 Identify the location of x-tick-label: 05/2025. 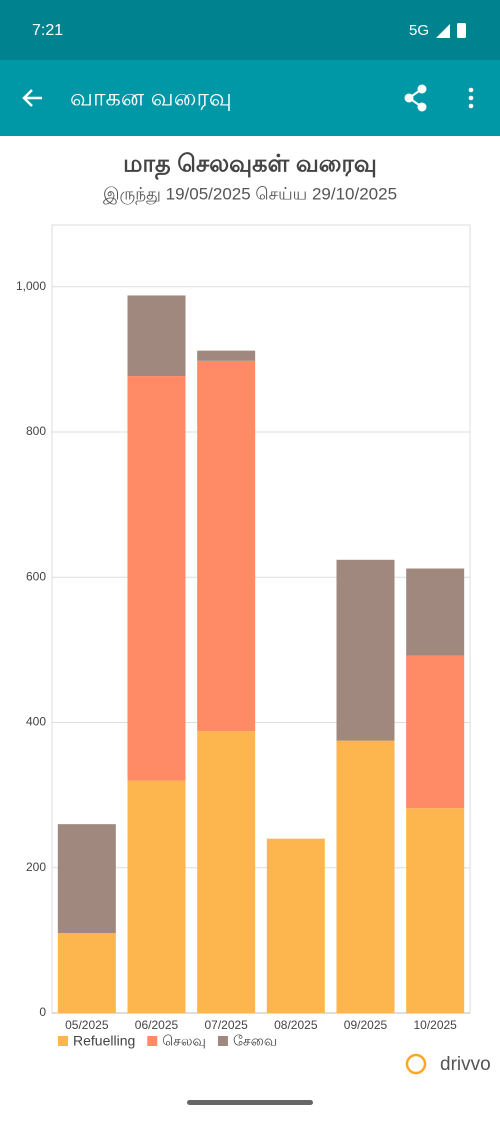
(87, 1025).